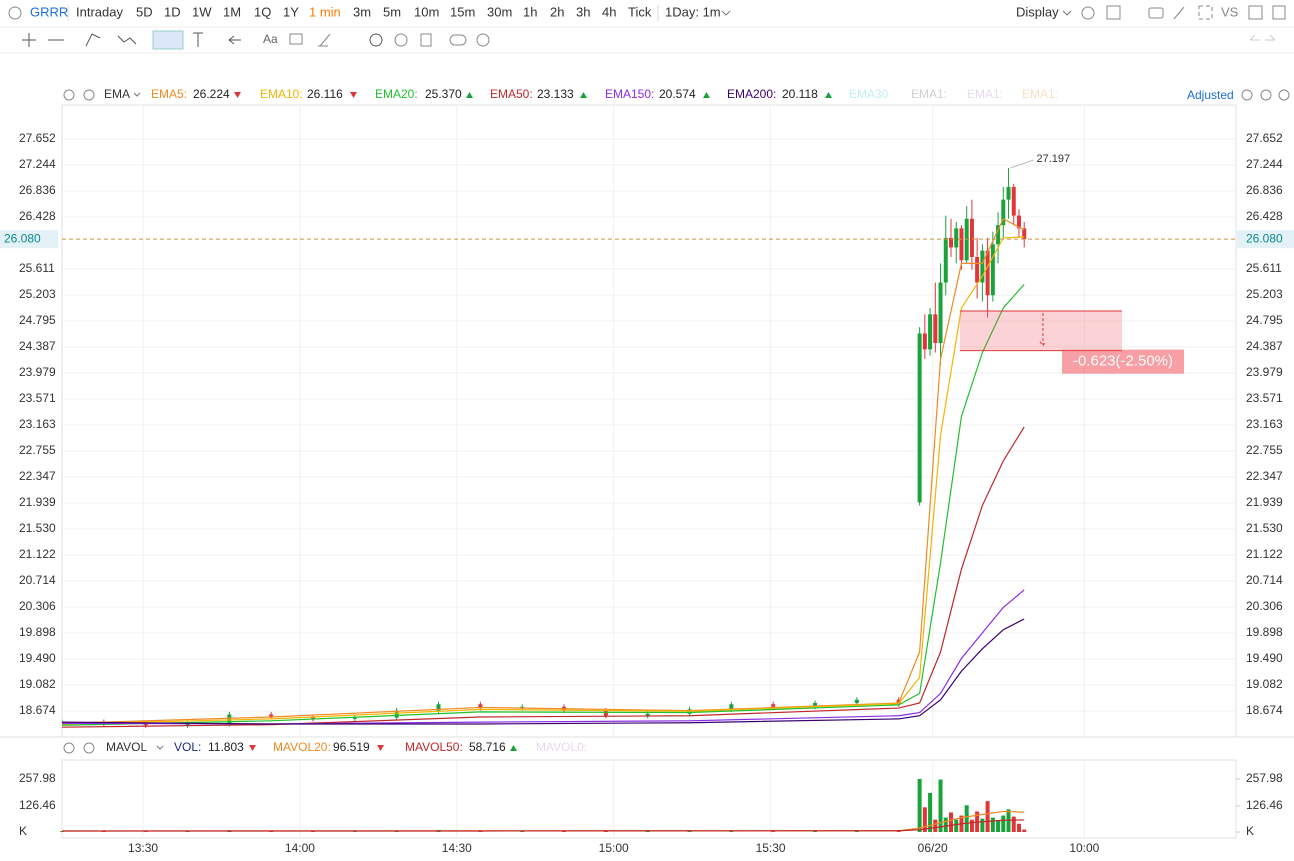 The height and width of the screenshot is (861, 1294). I want to click on display-button: Display, so click(1037, 11).